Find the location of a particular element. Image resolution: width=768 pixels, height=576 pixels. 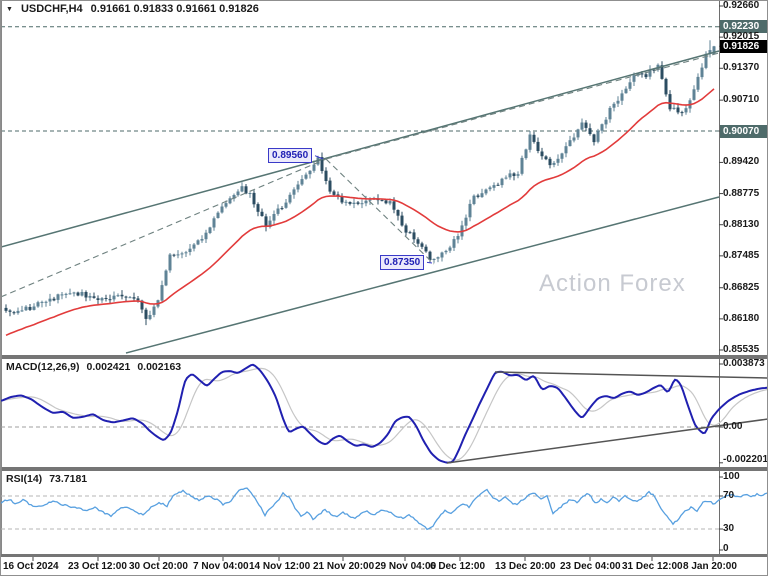

rsi-line is located at coordinates (384, 509).